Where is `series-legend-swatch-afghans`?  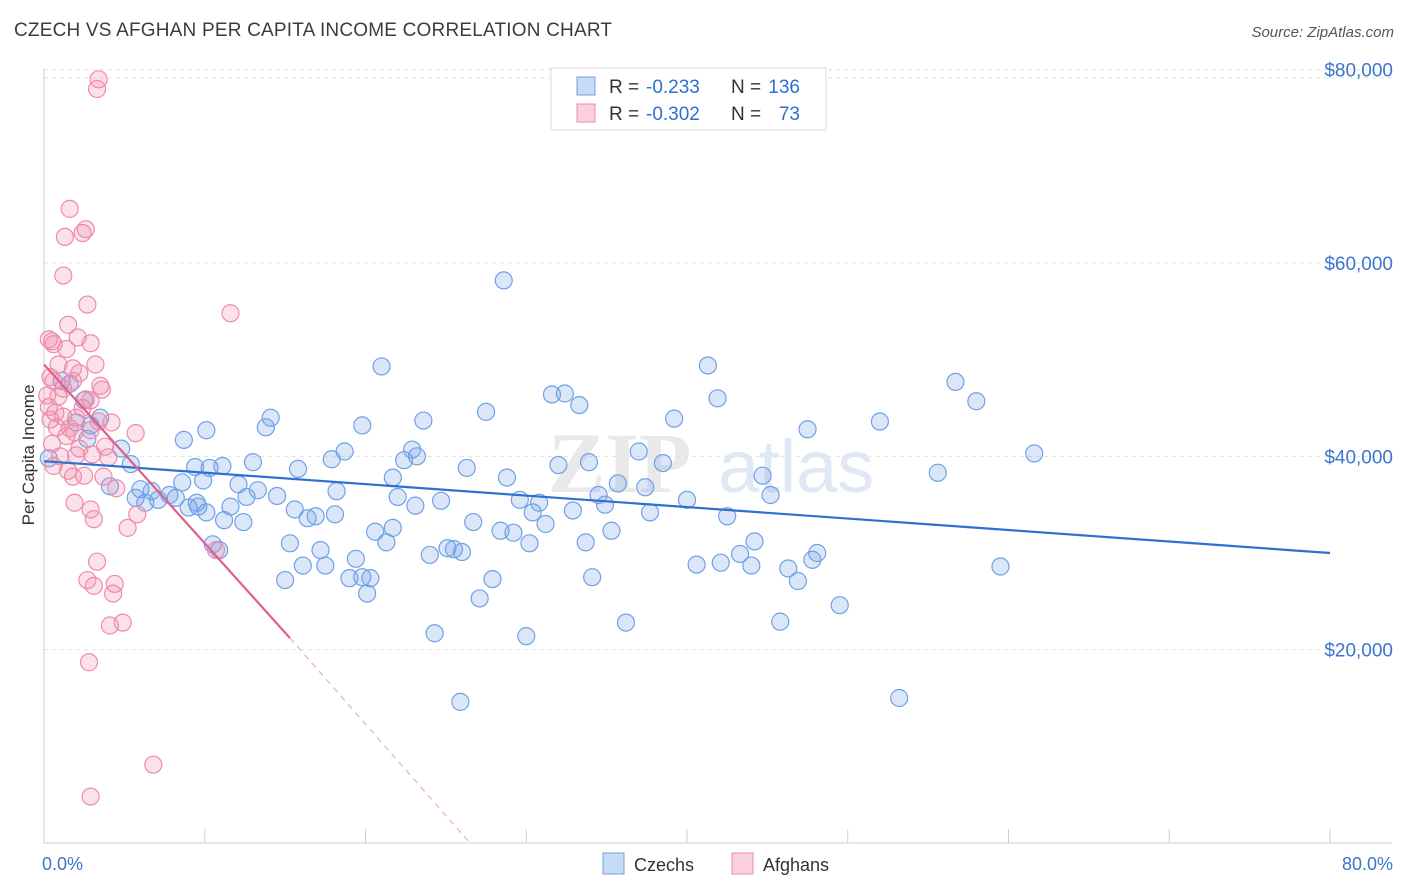 series-legend-swatch-afghans is located at coordinates (742, 863).